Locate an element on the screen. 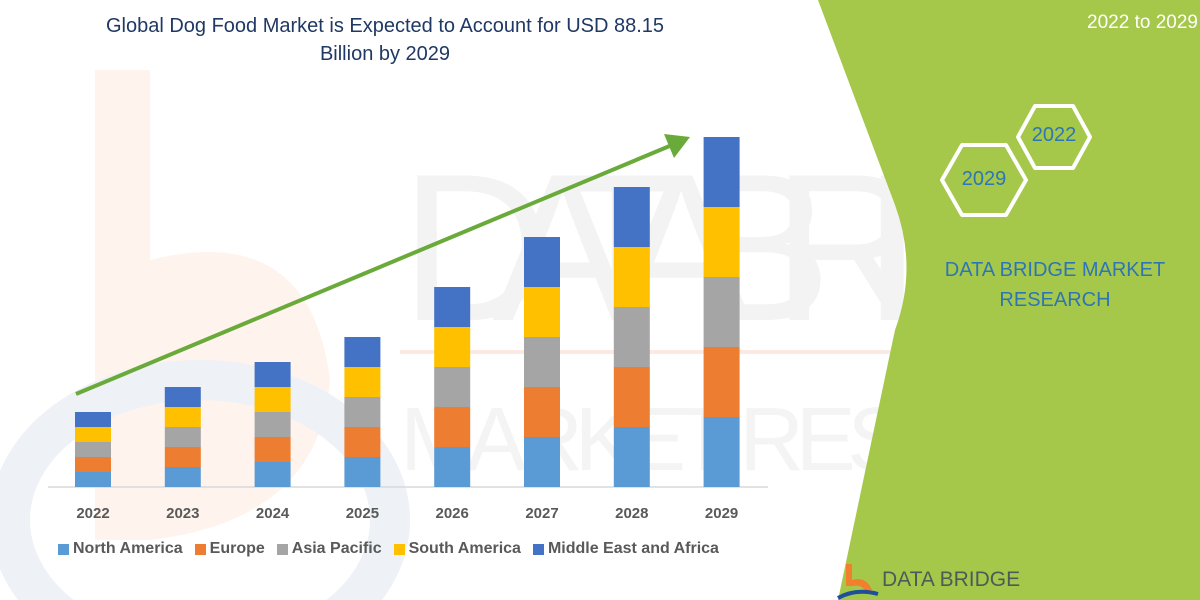 This screenshot has height=600, width=1200. legend-item: Asia Pacific is located at coordinates (329, 549).